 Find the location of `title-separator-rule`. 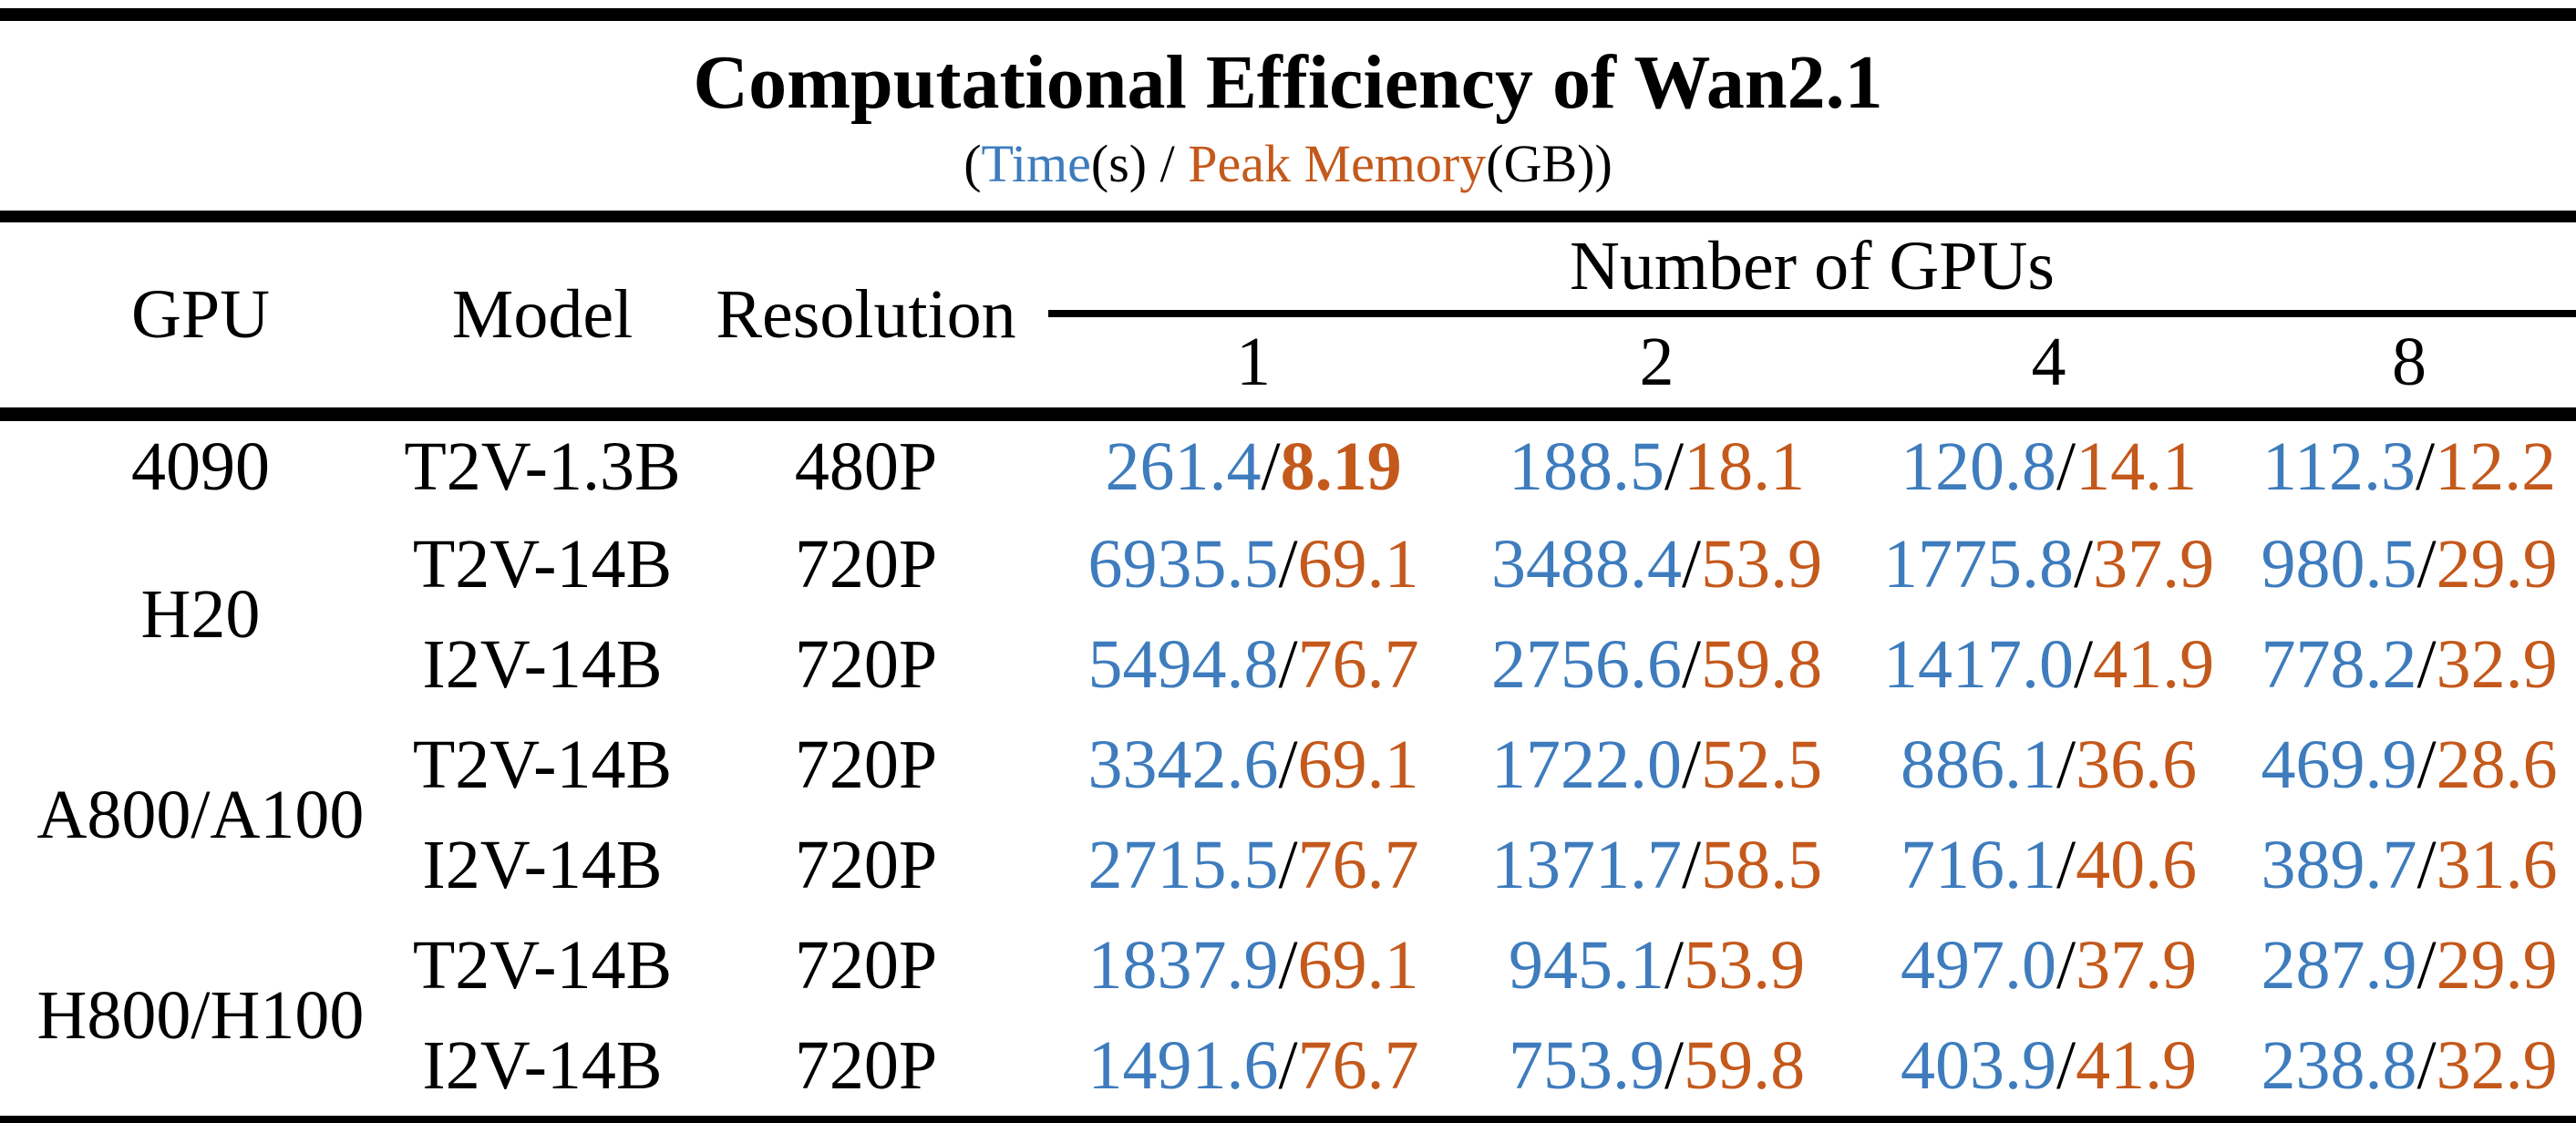

title-separator-rule is located at coordinates (1288, 216).